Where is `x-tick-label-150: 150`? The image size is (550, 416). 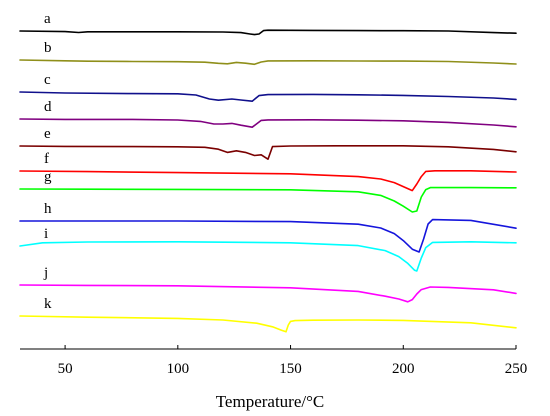 x-tick-label-150: 150 is located at coordinates (290, 369).